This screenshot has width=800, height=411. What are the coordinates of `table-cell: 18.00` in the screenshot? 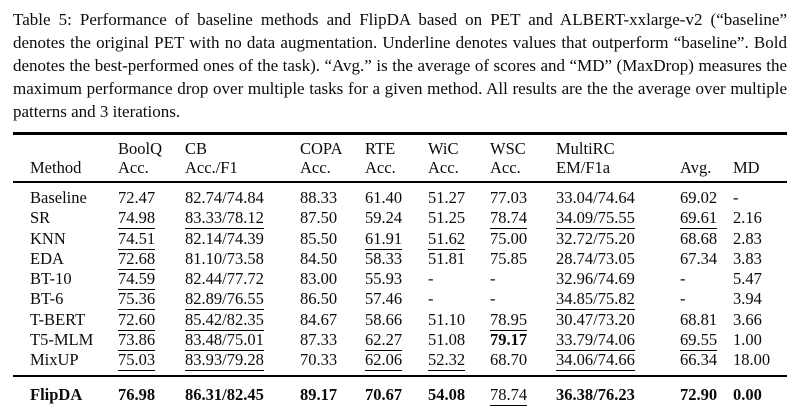 It's located at (760, 362).